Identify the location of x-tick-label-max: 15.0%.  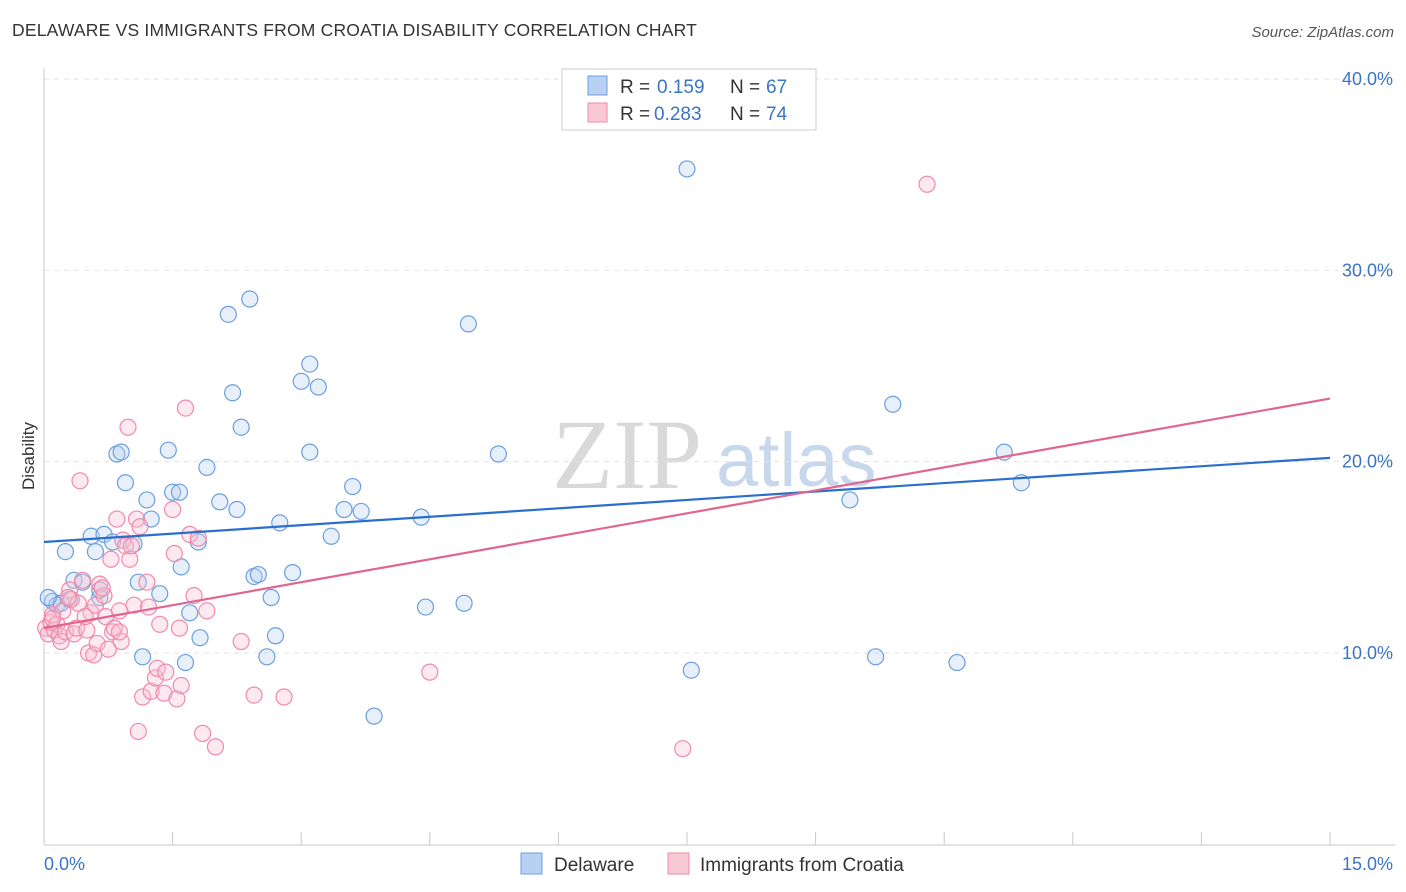
(1367, 864).